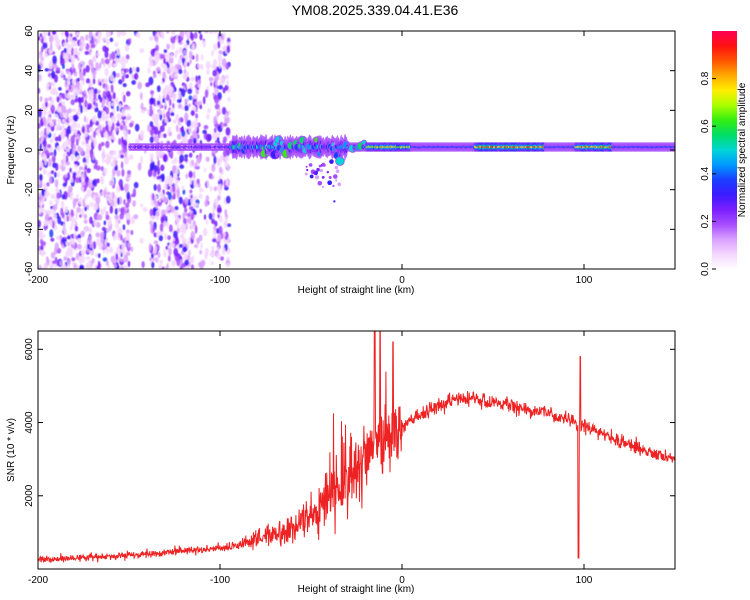 The image size is (750, 600). Describe the element at coordinates (356, 589) in the screenshot. I see `snr-x-label: Height of straight line (km)` at that location.